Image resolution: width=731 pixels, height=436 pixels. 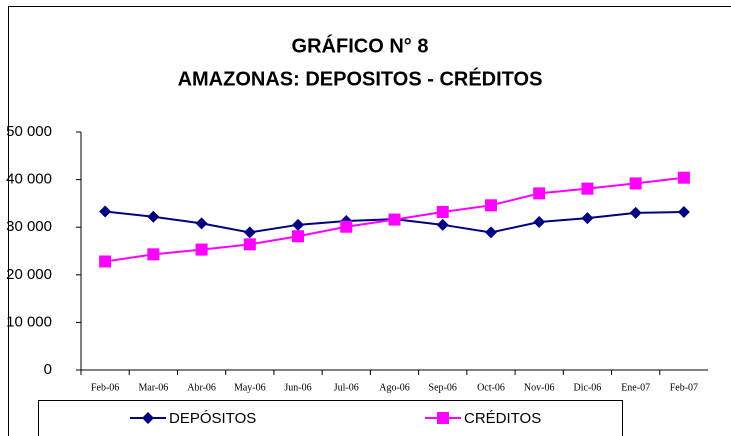 I want to click on x-tick-label: Ene-07, so click(x=635, y=387).